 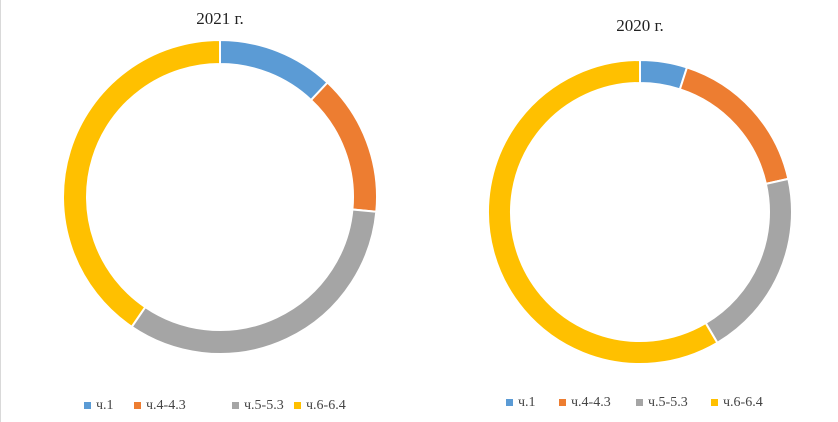 What do you see at coordinates (220, 18) in the screenshot?
I see `chart-title: 2021 г.` at bounding box center [220, 18].